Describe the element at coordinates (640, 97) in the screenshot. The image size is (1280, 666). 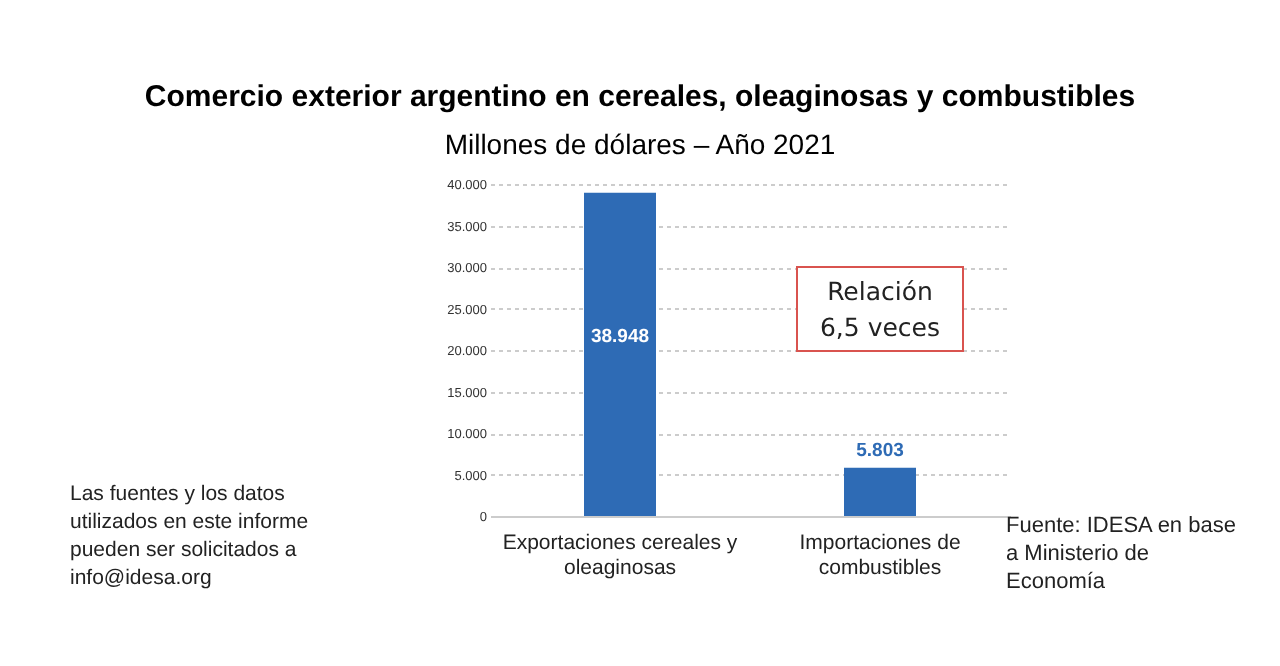
I see `chart-title: Comercio exterior argentino en cereales, oleaginosas y combustibles` at that location.